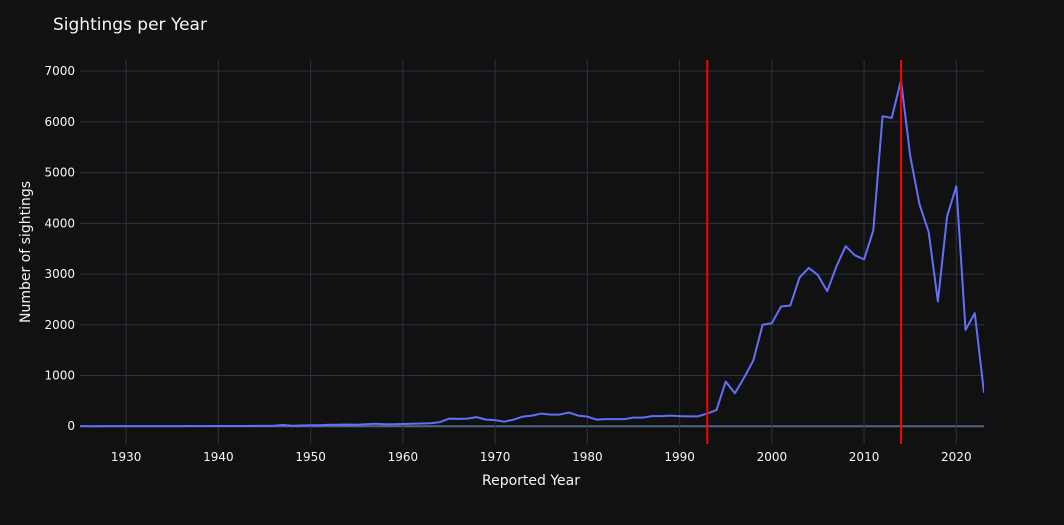  What do you see at coordinates (59, 223) in the screenshot?
I see `y-tick-label: 4000` at bounding box center [59, 223].